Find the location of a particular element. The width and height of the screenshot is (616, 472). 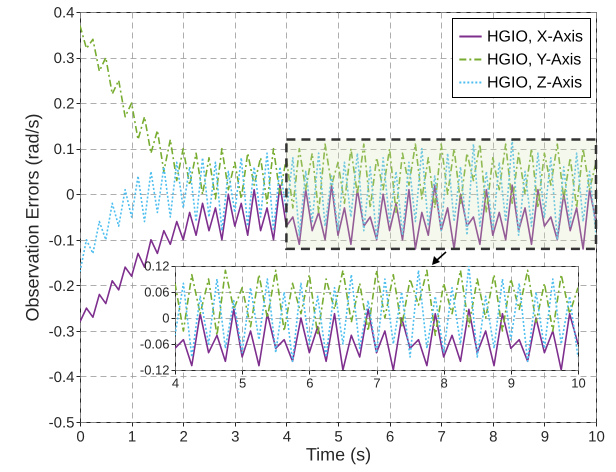

x-axis-title: Time (s) is located at coordinates (339, 454).